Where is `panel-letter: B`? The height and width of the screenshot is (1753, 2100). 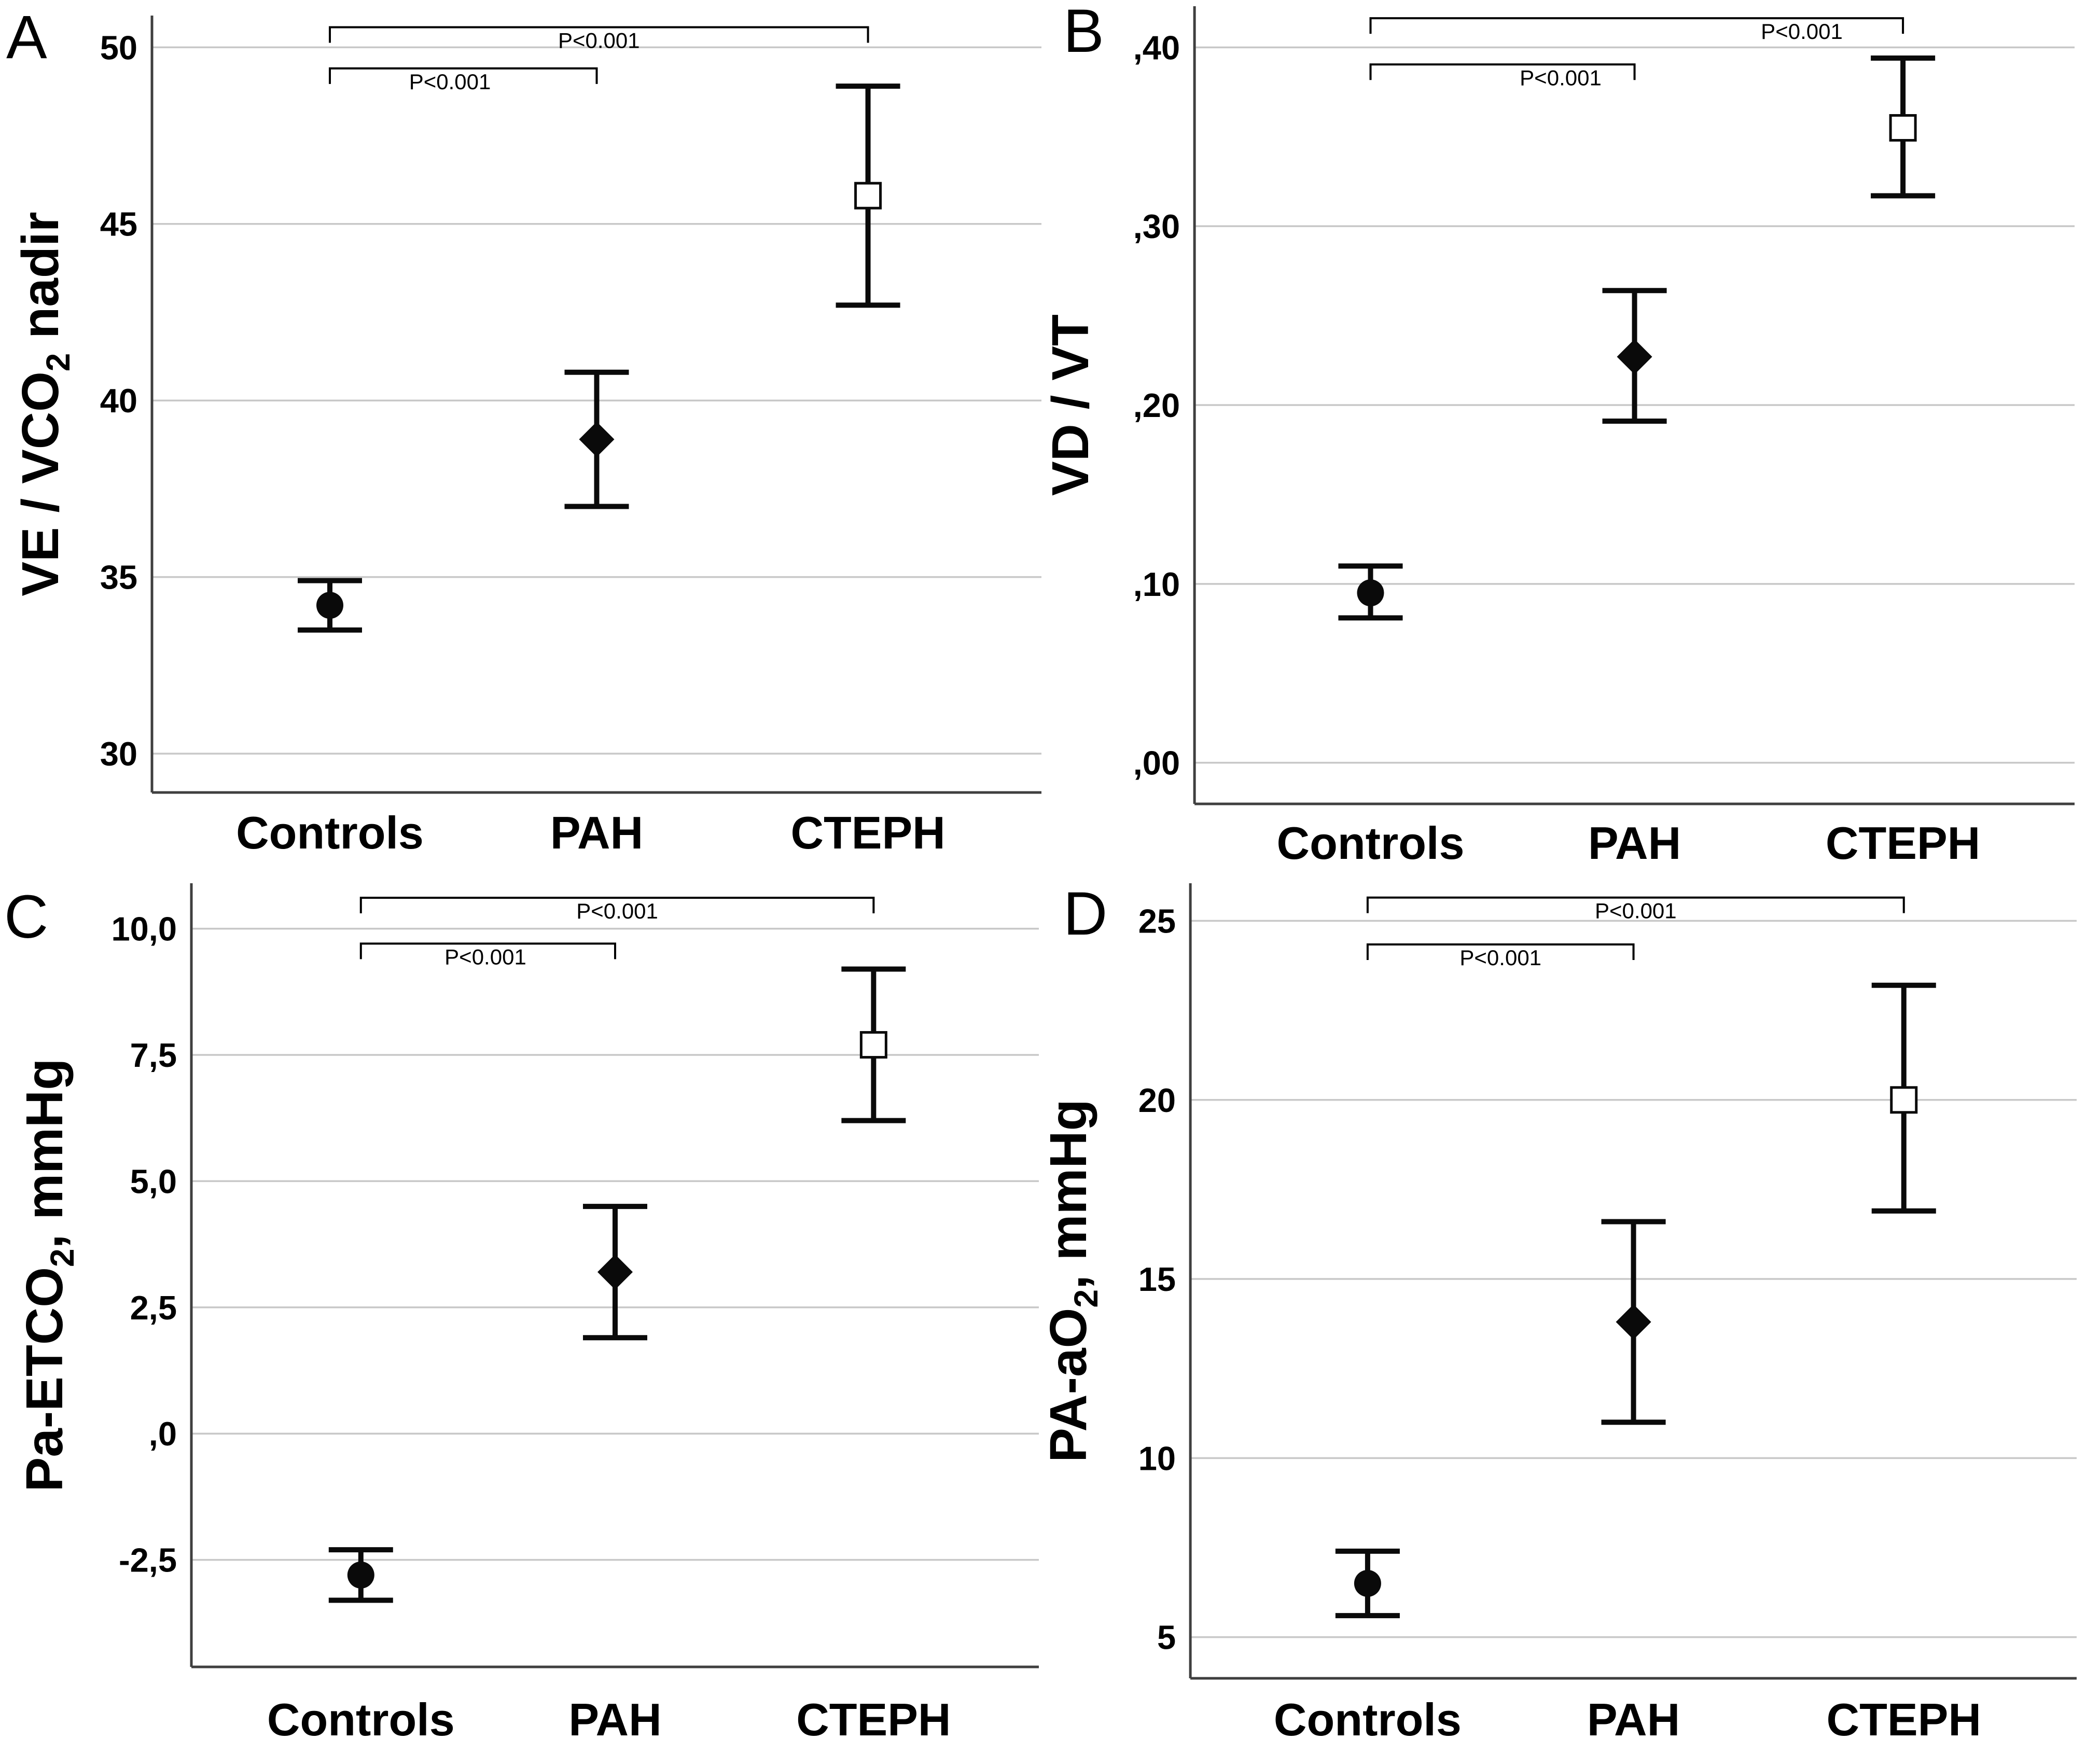
panel-letter: B is located at coordinates (1083, 32).